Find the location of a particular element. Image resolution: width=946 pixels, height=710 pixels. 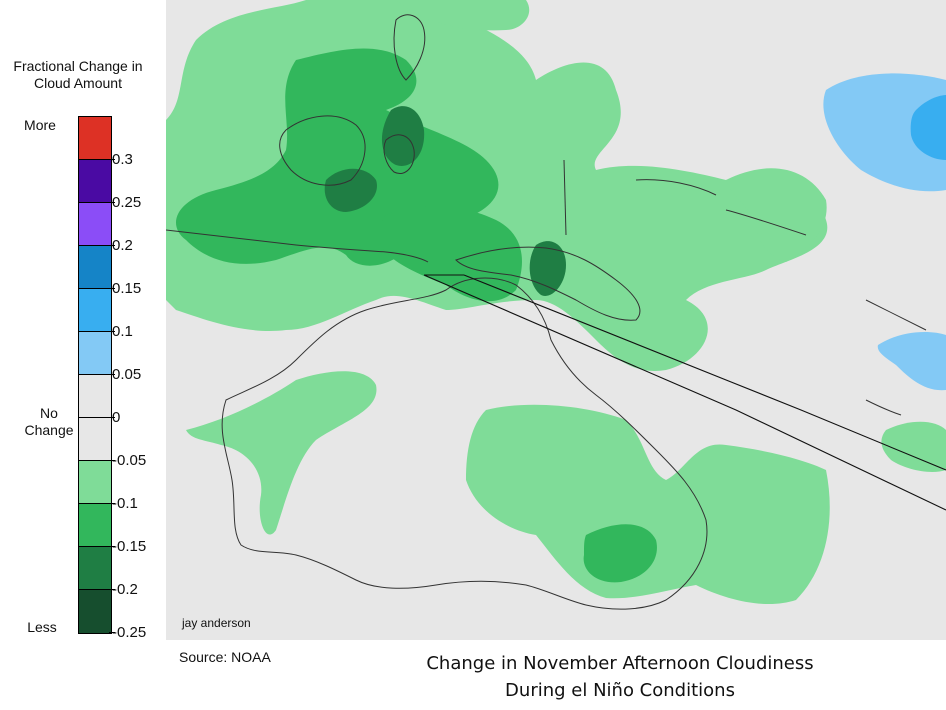

source-label: Source: NOAA is located at coordinates (225, 657).